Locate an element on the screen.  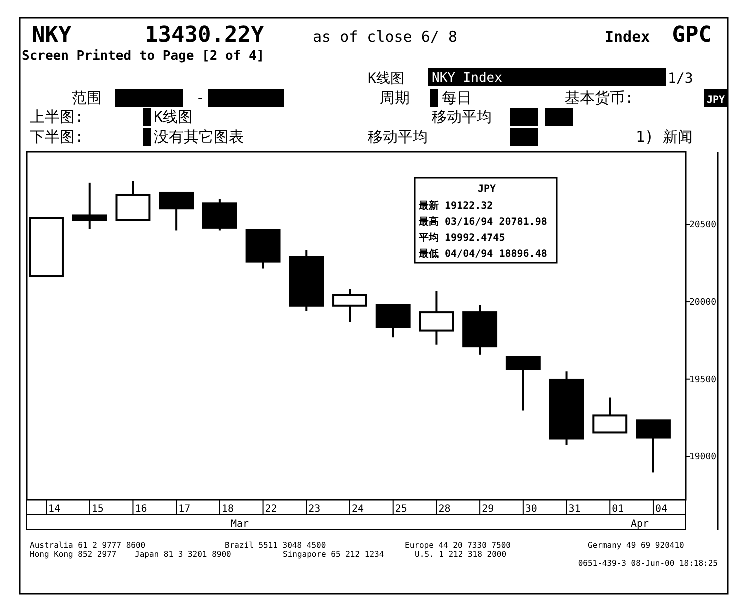
x-tick-label: 15 is located at coordinates (98, 509).